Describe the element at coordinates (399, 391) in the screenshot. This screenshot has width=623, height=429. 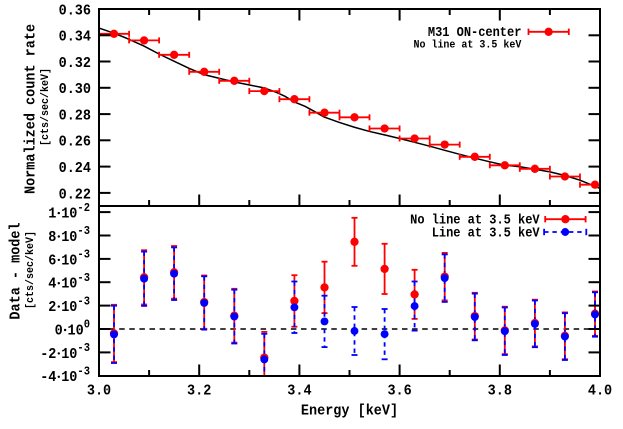
I see `svg-text: 3.6` at that location.